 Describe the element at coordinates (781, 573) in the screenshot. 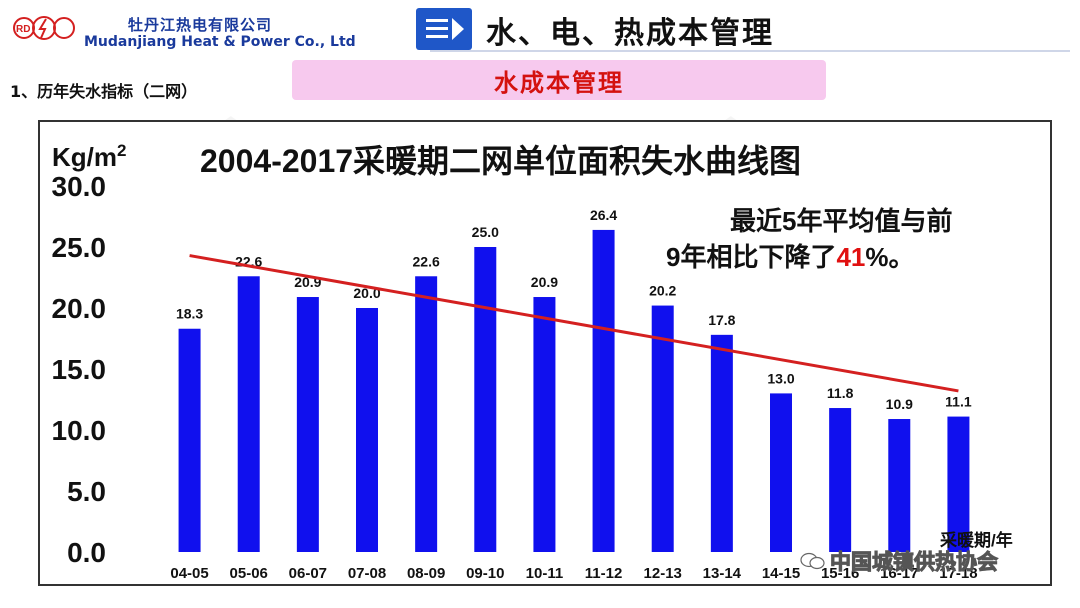

I see `x-tick-label: 14-15` at that location.